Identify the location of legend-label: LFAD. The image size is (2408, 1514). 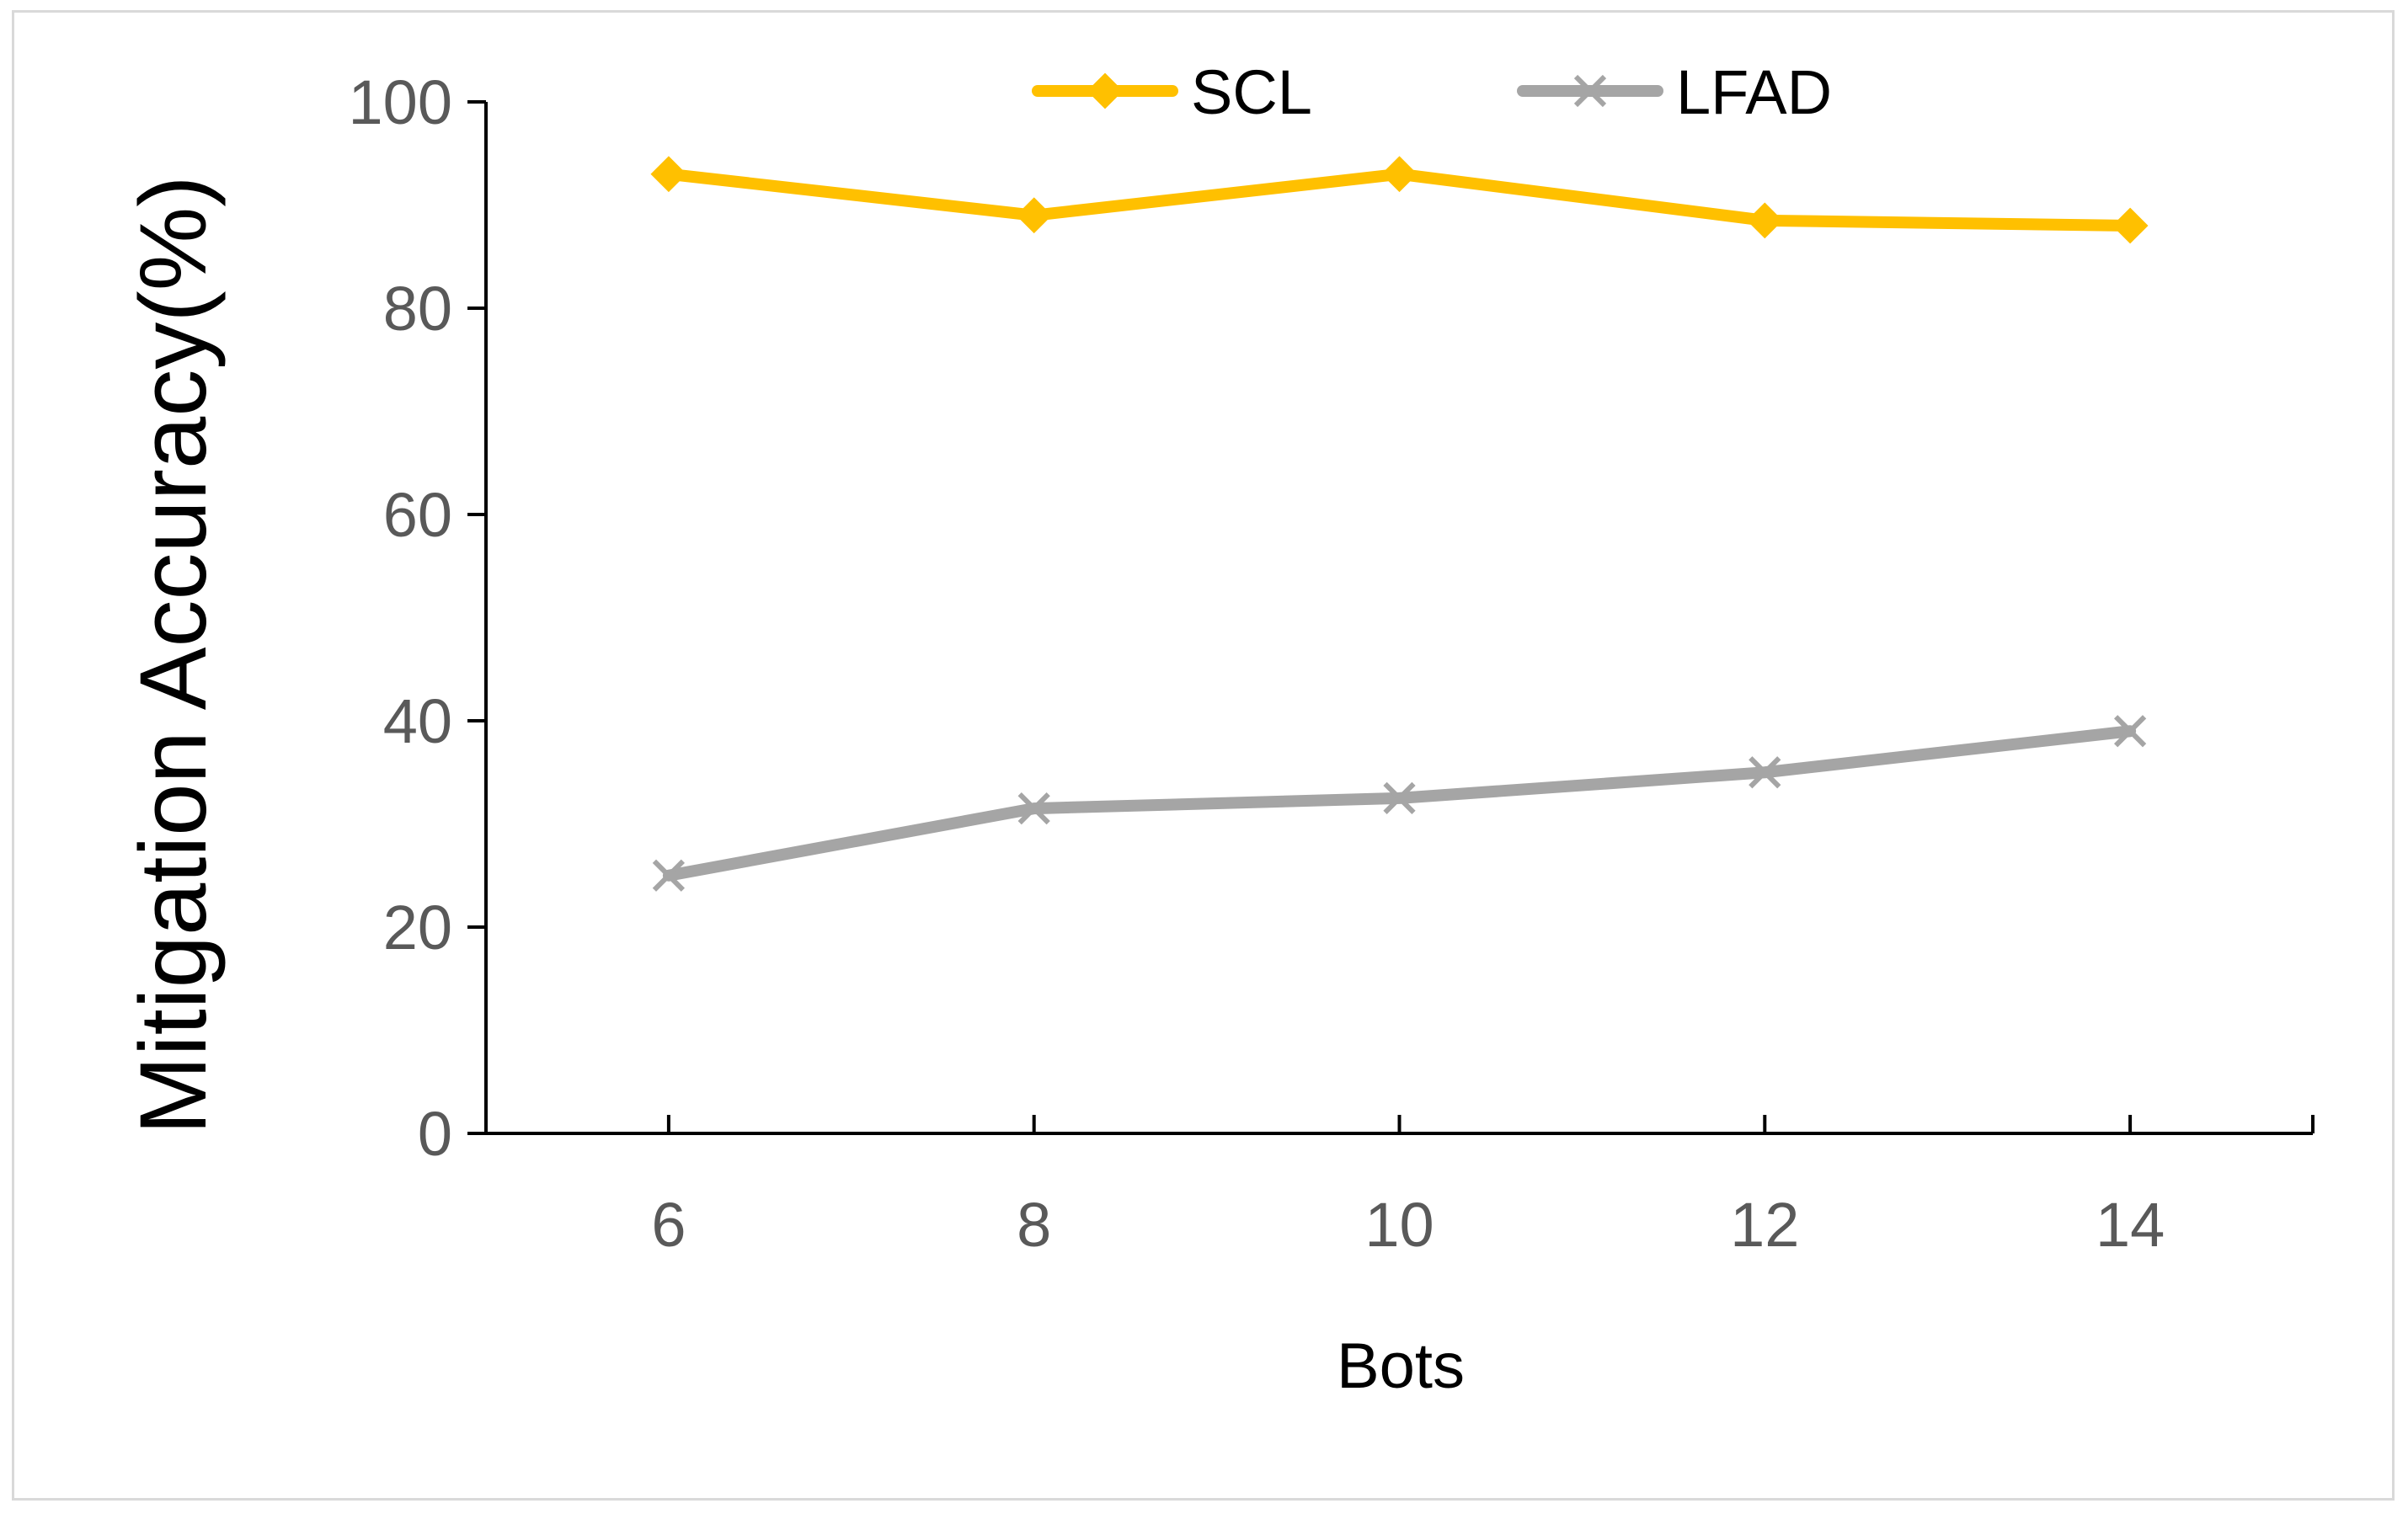
(1754, 92).